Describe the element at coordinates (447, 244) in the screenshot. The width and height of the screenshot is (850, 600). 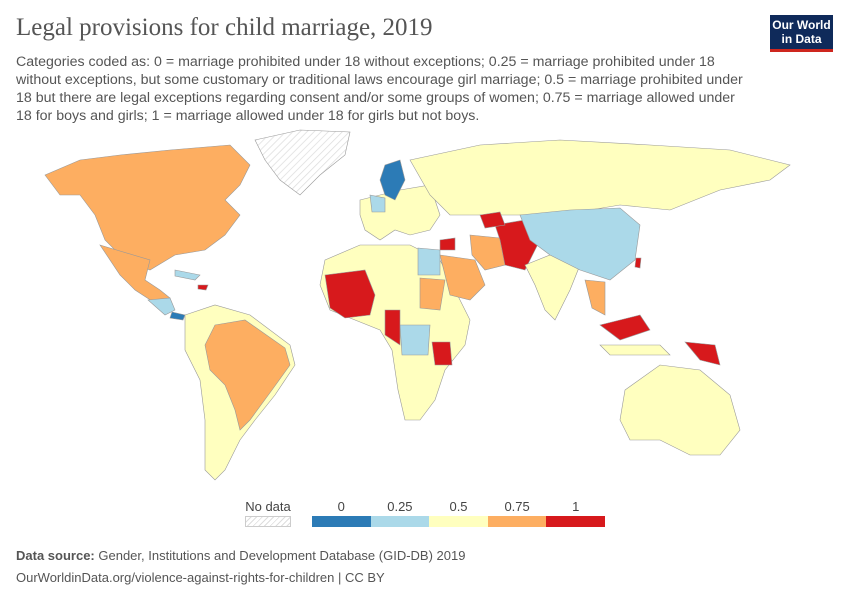
I see `region-syria` at that location.